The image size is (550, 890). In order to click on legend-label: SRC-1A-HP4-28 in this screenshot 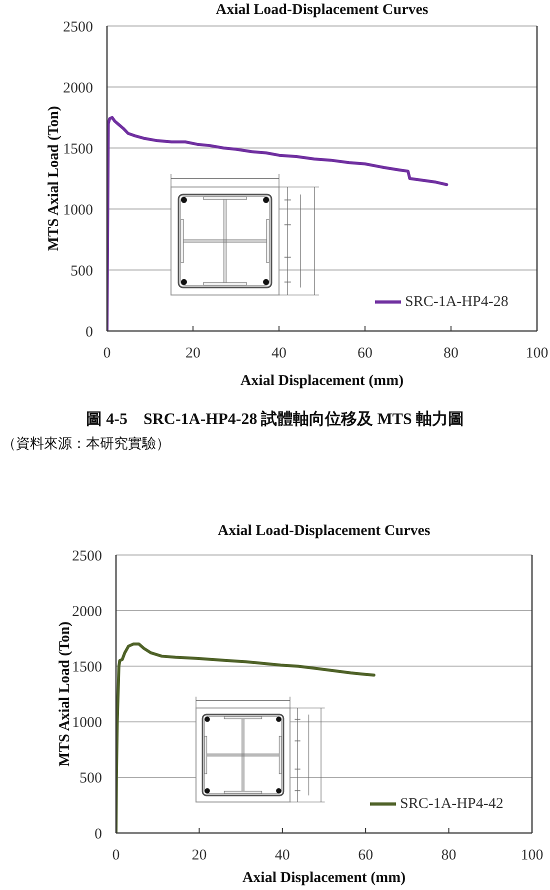, I will do `click(456, 302)`.